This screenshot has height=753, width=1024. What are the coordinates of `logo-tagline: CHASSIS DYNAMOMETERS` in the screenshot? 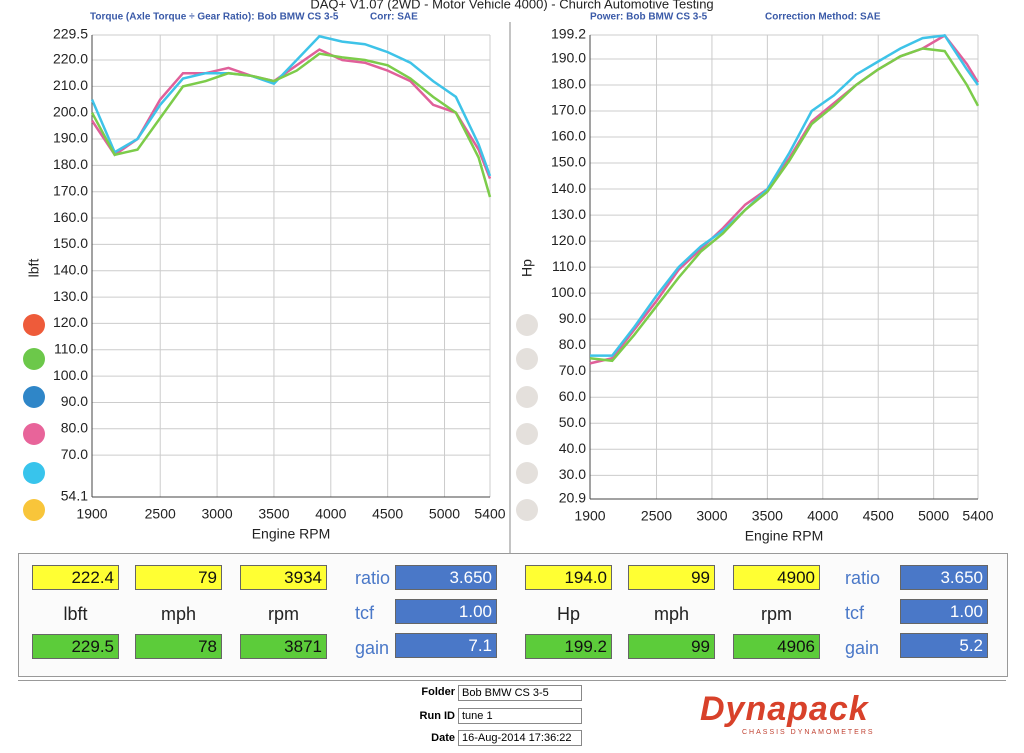 It's located at (808, 732).